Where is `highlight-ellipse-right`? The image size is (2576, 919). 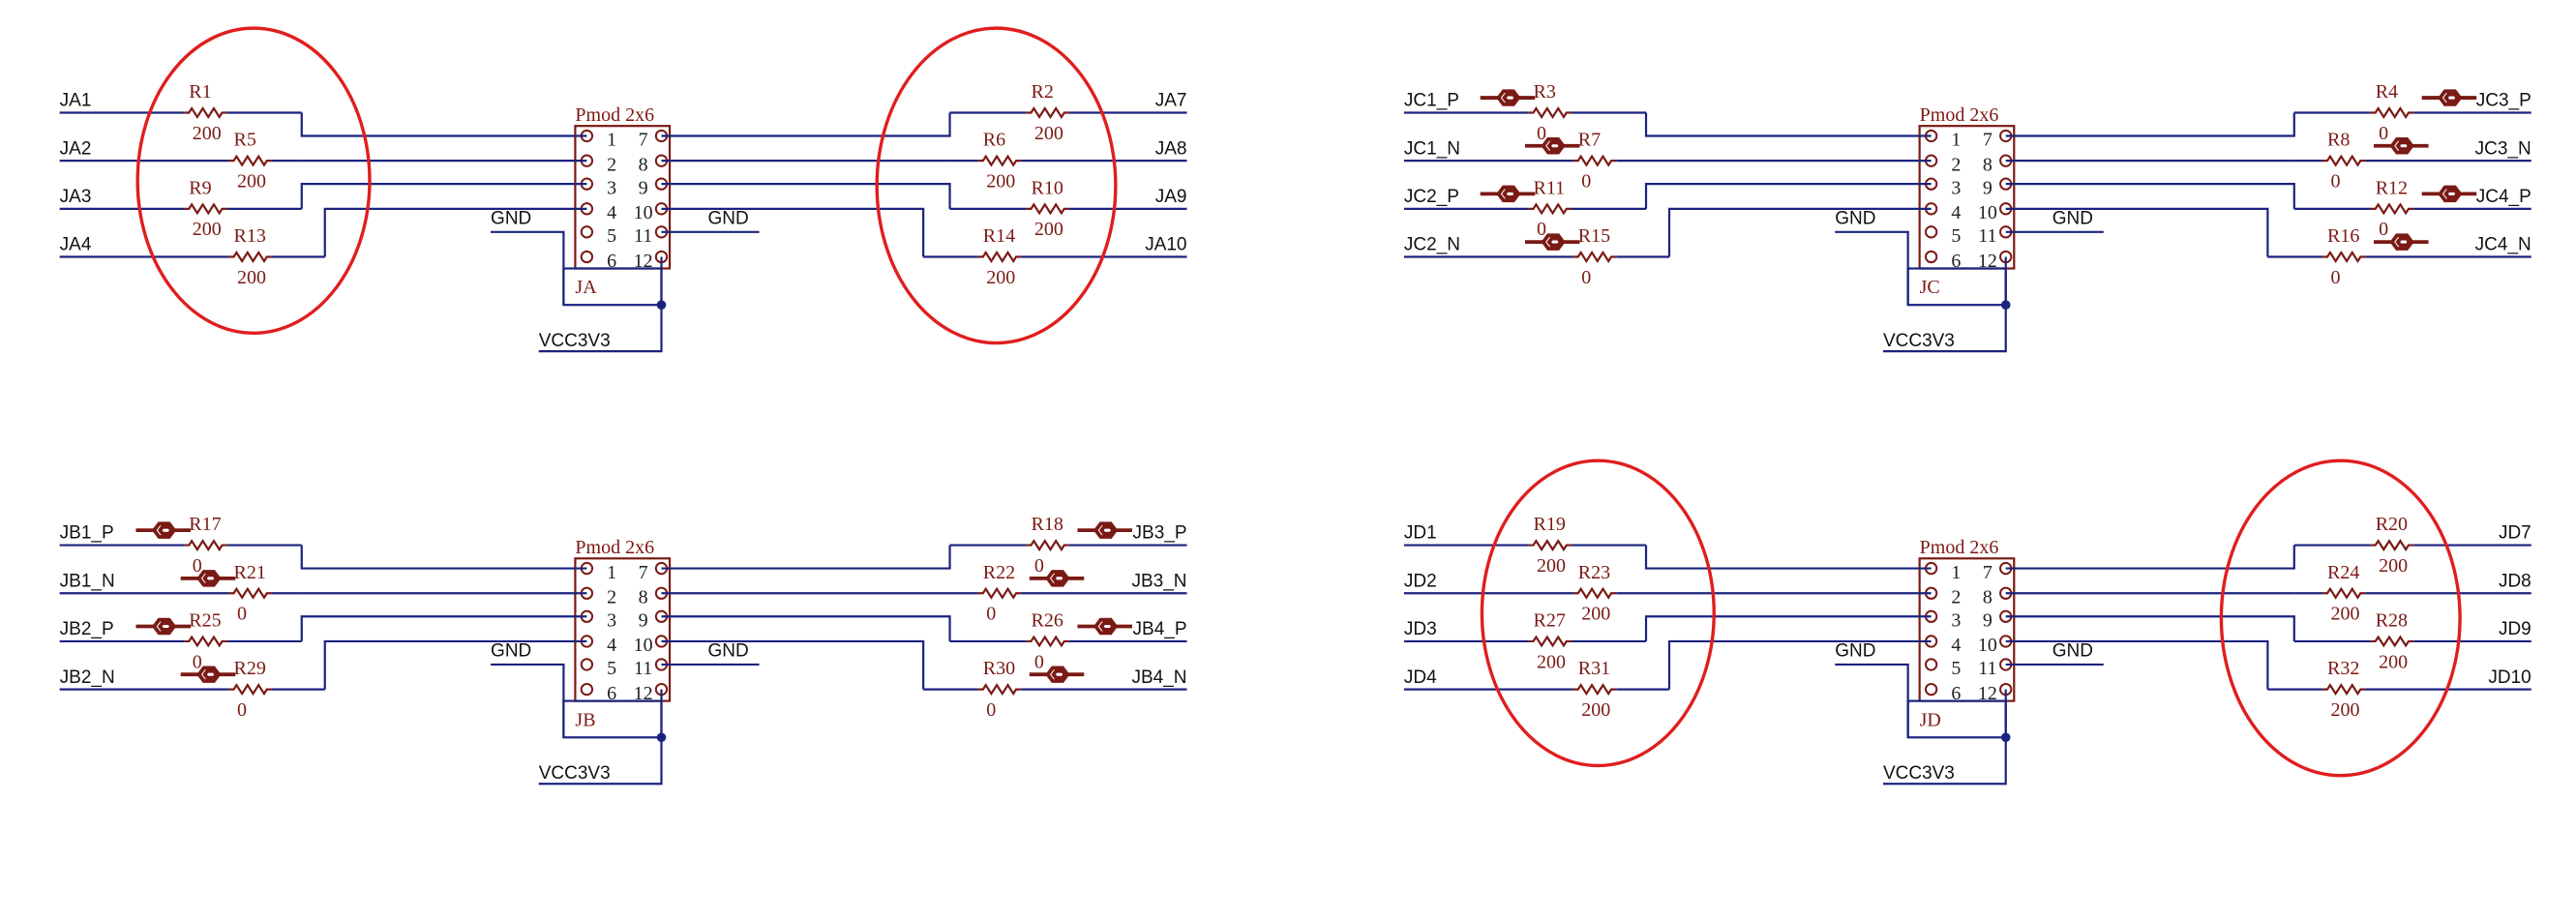
highlight-ellipse-right is located at coordinates (996, 186).